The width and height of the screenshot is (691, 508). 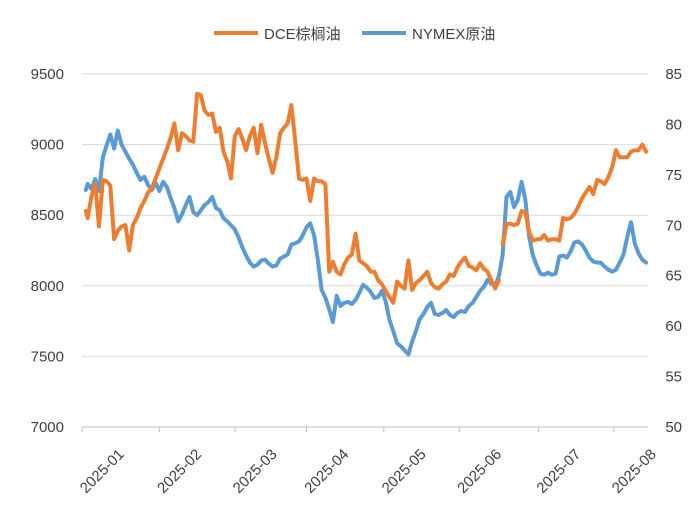 I want to click on y-right-tick-label: 75, so click(x=673, y=175).